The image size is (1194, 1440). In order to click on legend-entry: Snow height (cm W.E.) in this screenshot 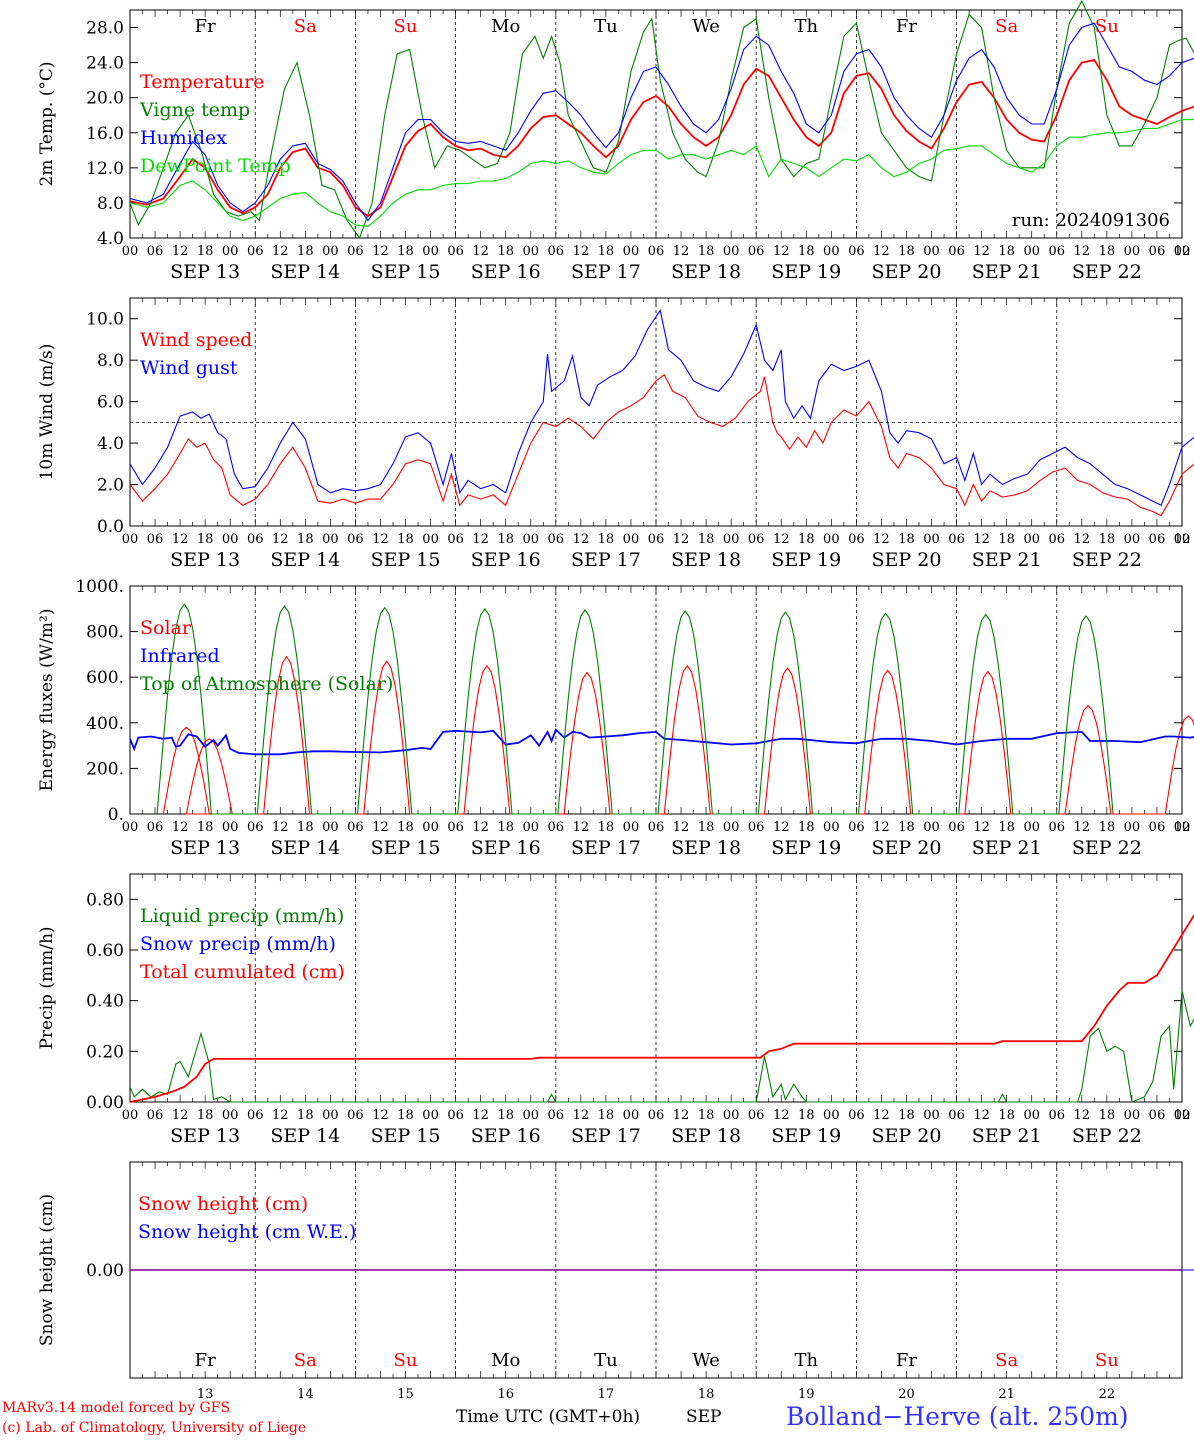, I will do `click(247, 1232)`.